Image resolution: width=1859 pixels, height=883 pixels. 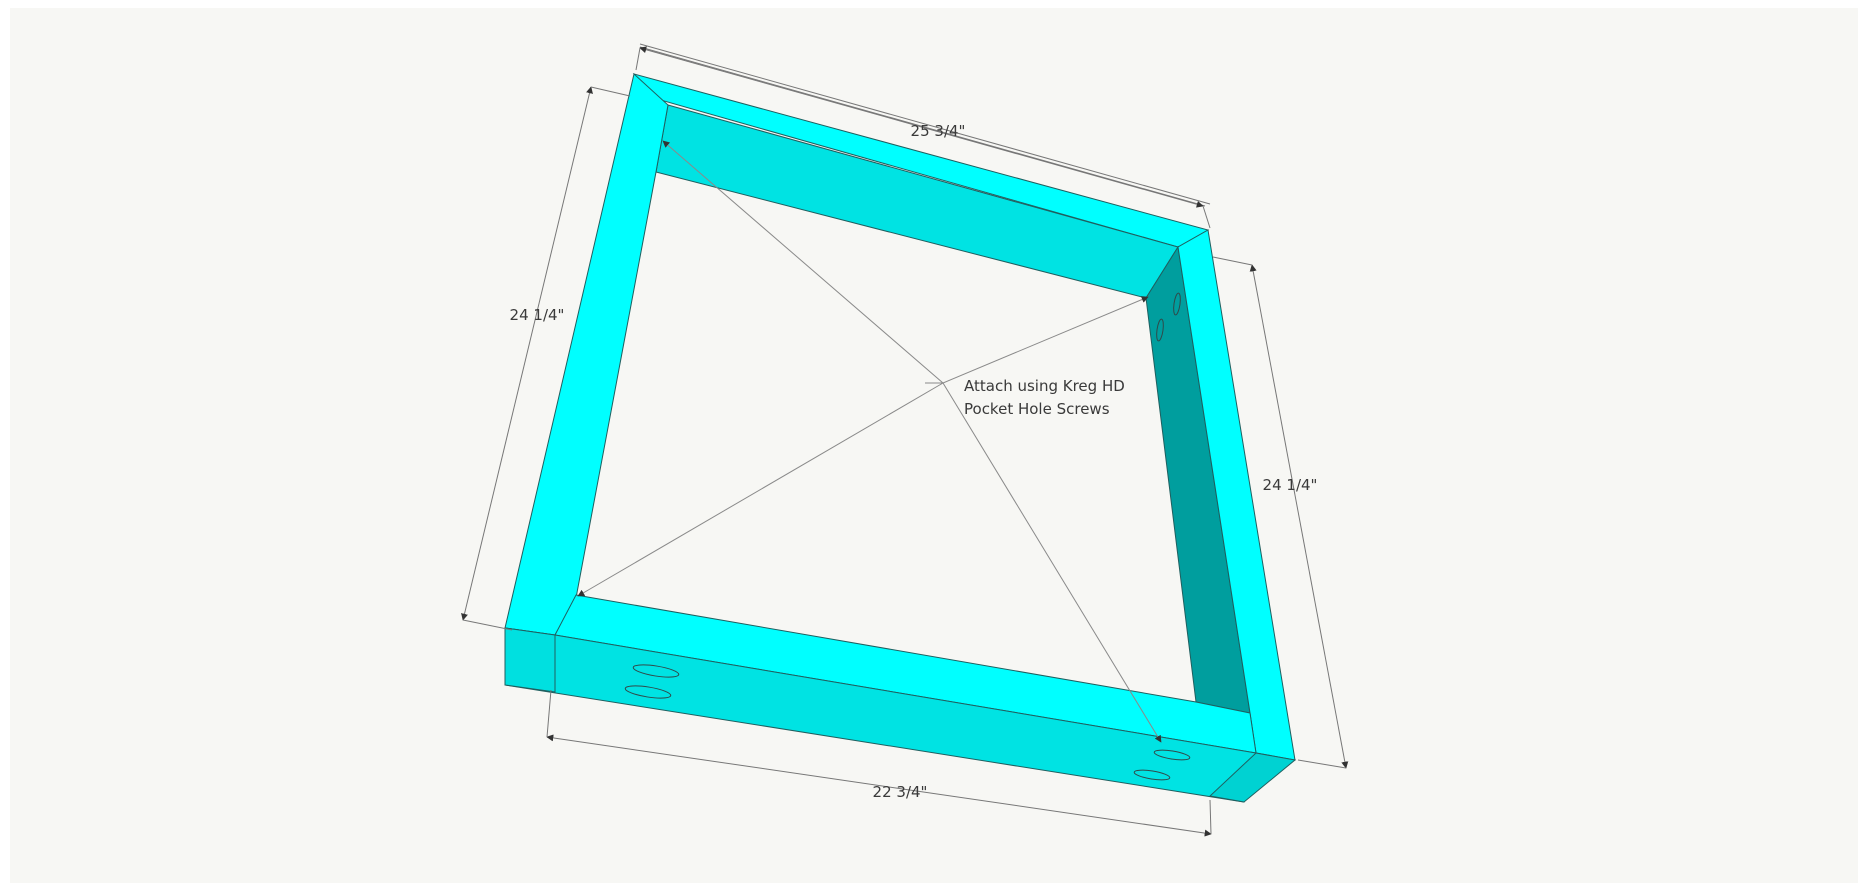 What do you see at coordinates (938, 131) in the screenshot?
I see `dimension-label-top: 25 3/4"` at bounding box center [938, 131].